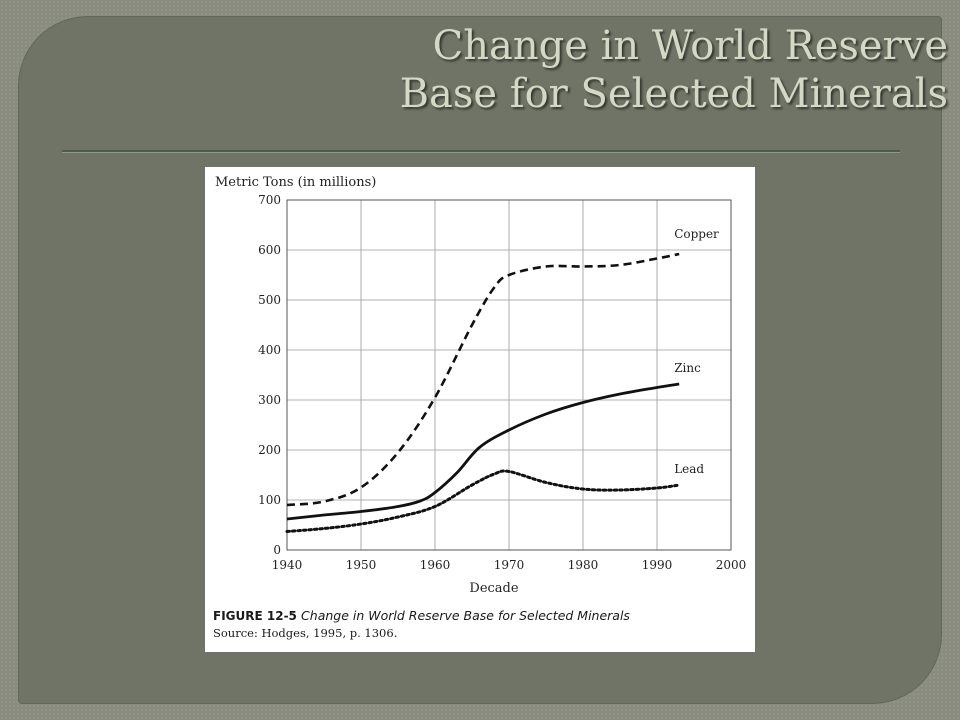 Image resolution: width=960 pixels, height=720 pixels. What do you see at coordinates (435, 565) in the screenshot?
I see `x-tick-label: 1960` at bounding box center [435, 565].